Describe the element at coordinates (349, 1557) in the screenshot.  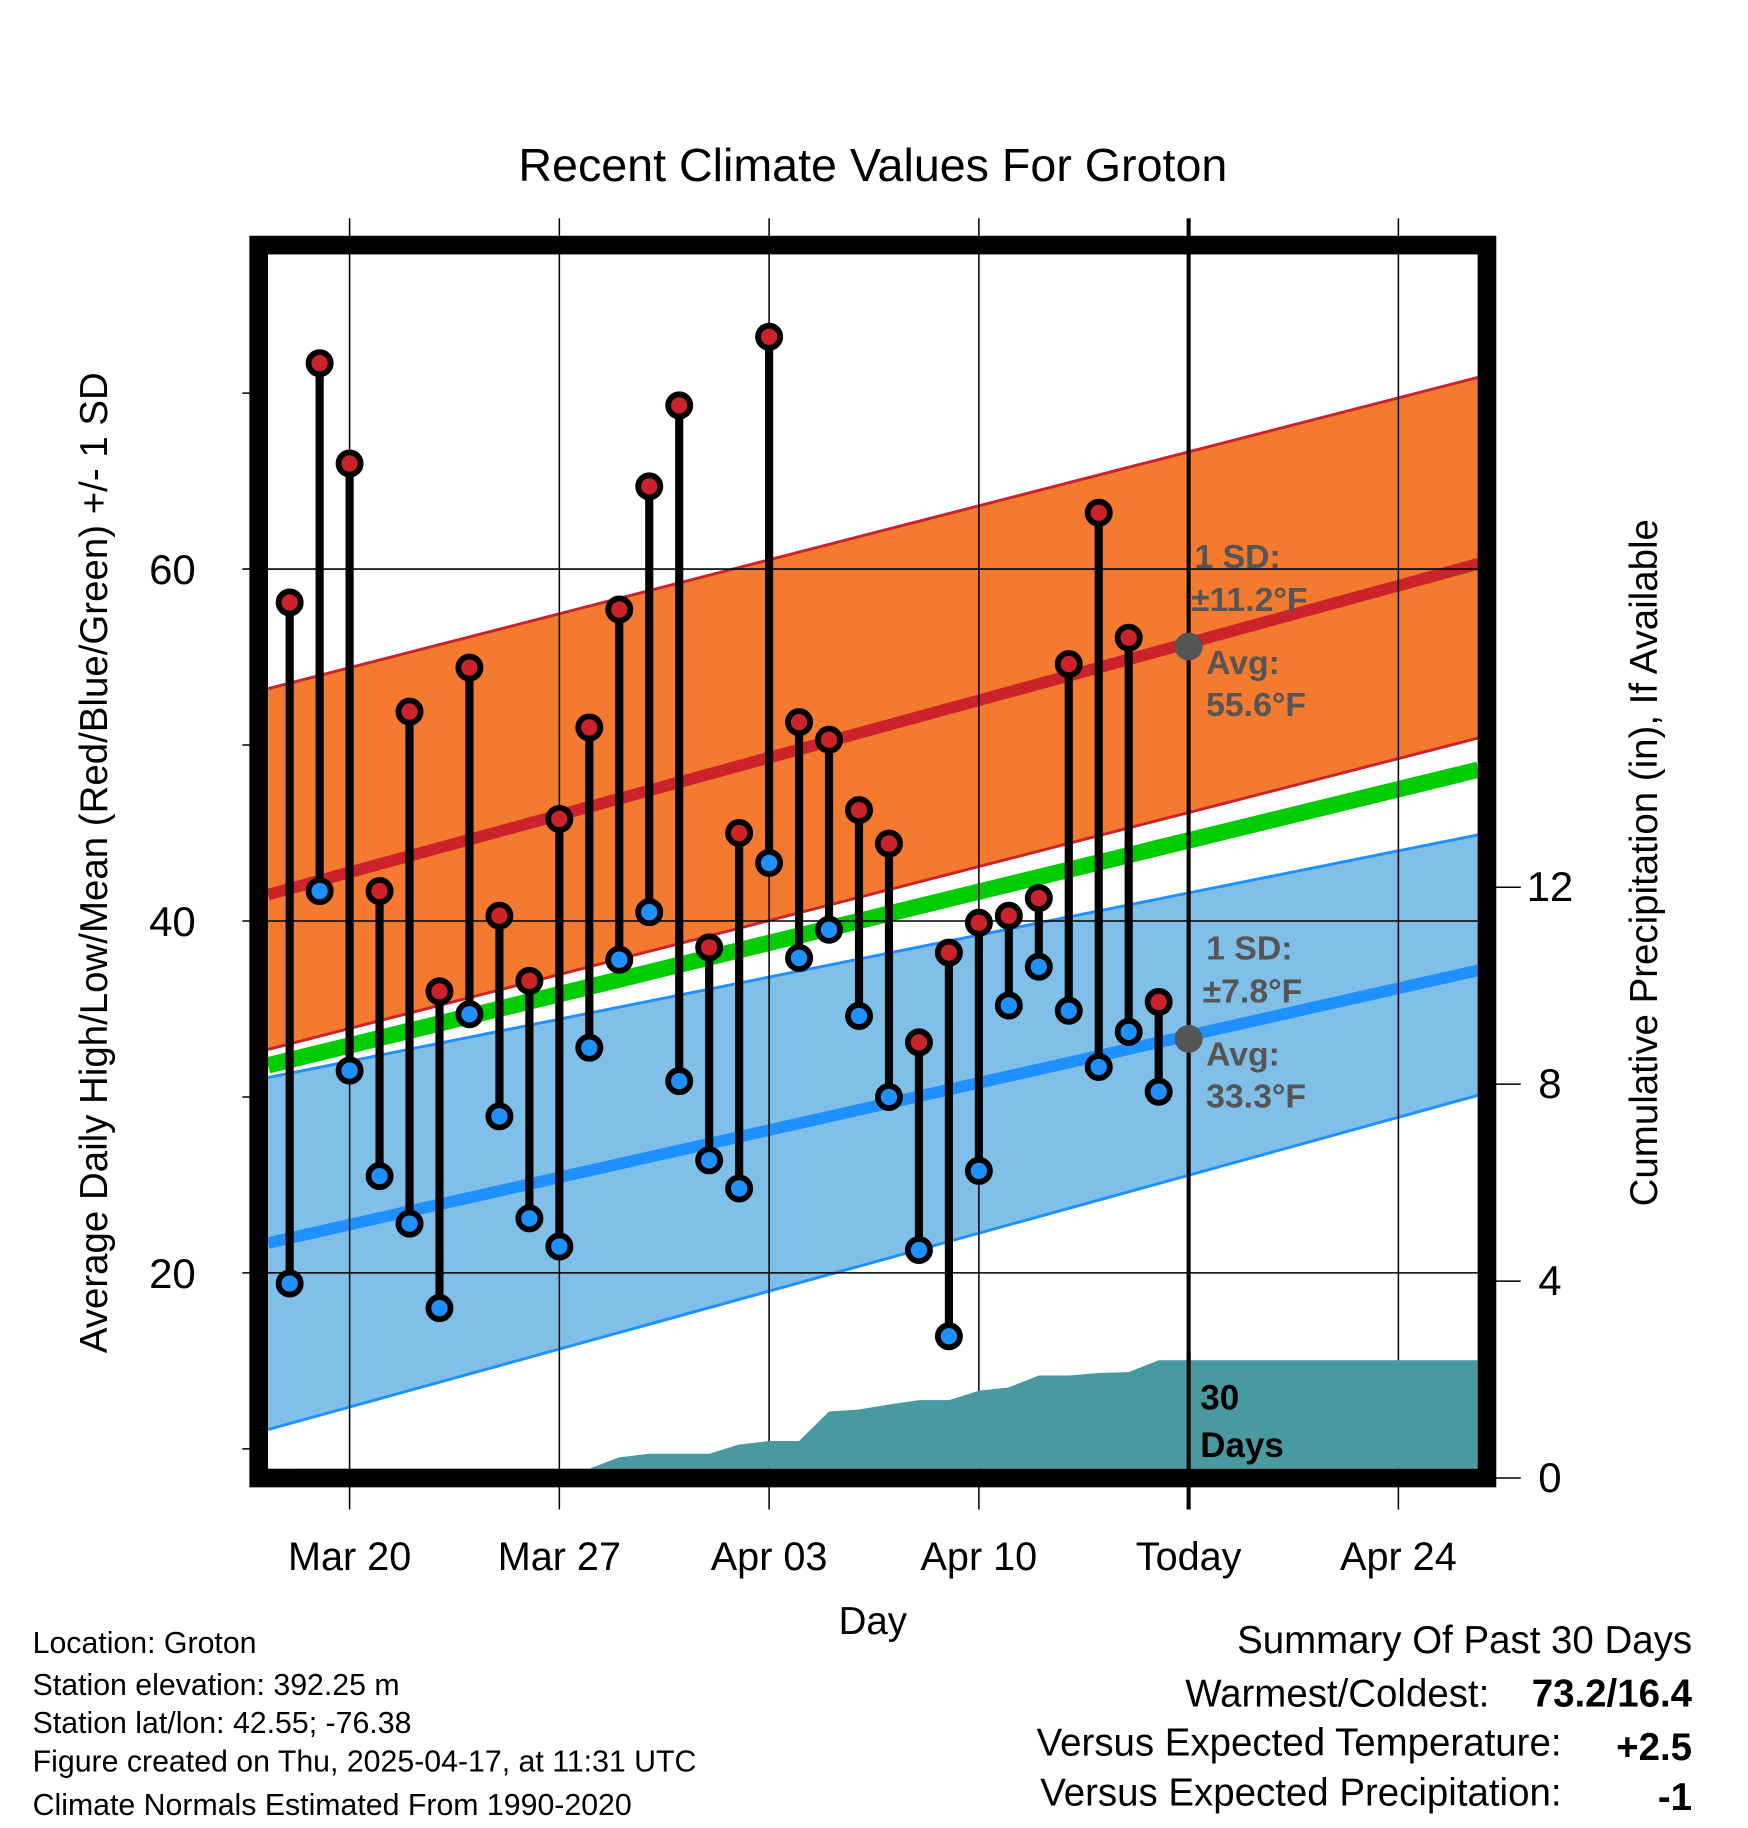
I see `x-tick-label: Mar 20` at that location.